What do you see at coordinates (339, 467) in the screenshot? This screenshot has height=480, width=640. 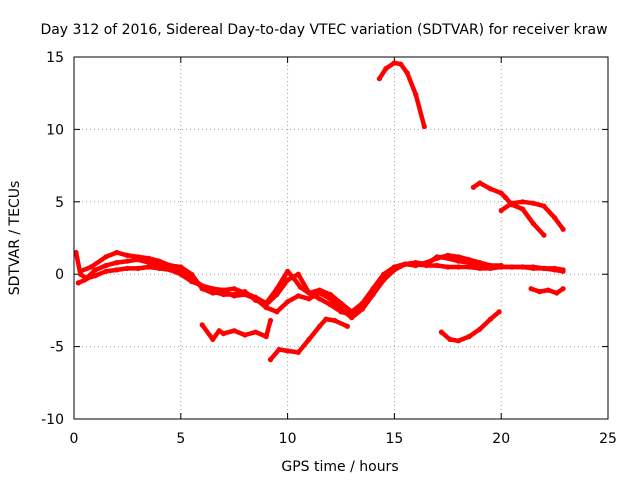 I see `x-axis-label: GPS time / hours` at bounding box center [339, 467].